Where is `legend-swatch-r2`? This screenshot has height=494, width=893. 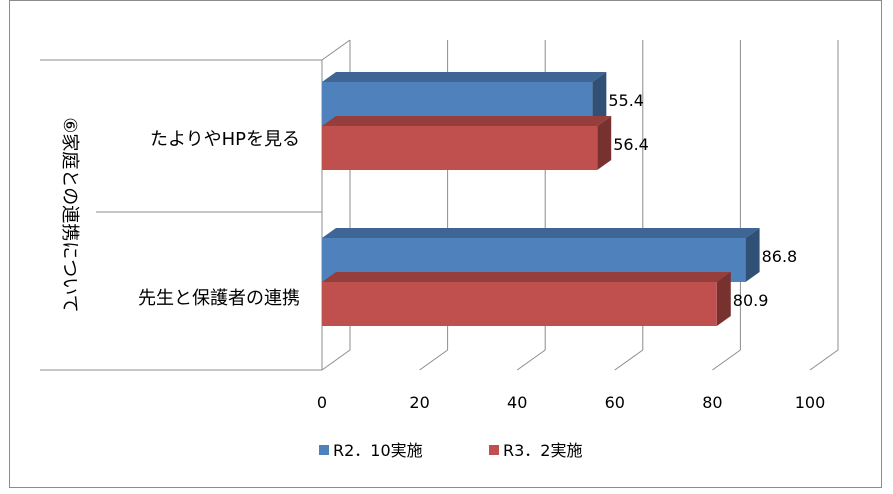
legend-swatch-r2 is located at coordinates (324, 450).